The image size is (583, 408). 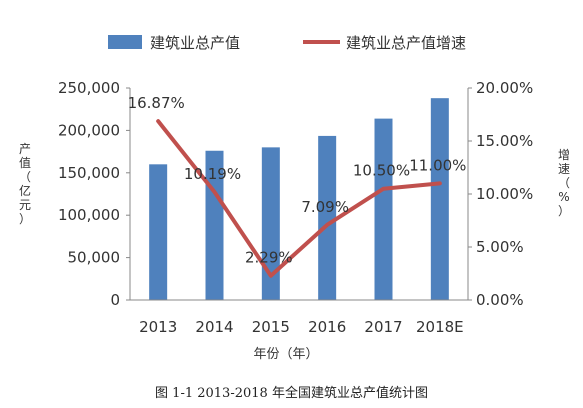 What do you see at coordinates (158, 327) in the screenshot?
I see `x-tick-label: 2013` at bounding box center [158, 327].